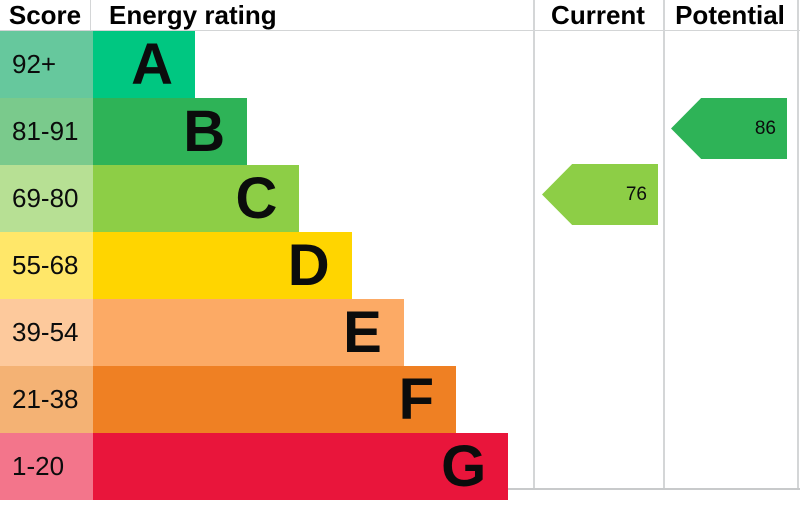 The height and width of the screenshot is (520, 800). Describe the element at coordinates (400, 131) in the screenshot. I see `band-row-b: 81-91 B` at that location.